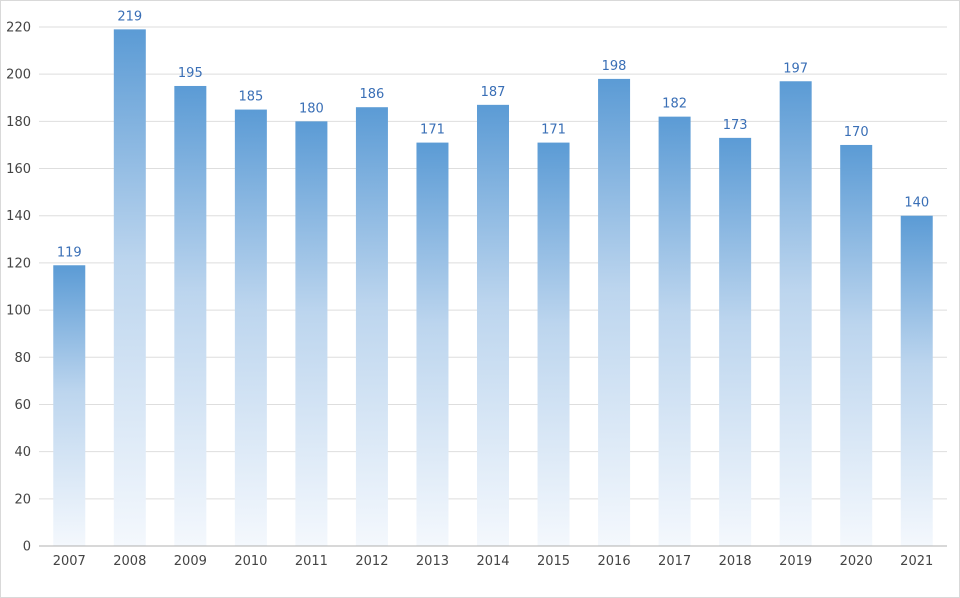 This screenshot has width=960, height=598. I want to click on data-label-2010: 185, so click(250, 97).